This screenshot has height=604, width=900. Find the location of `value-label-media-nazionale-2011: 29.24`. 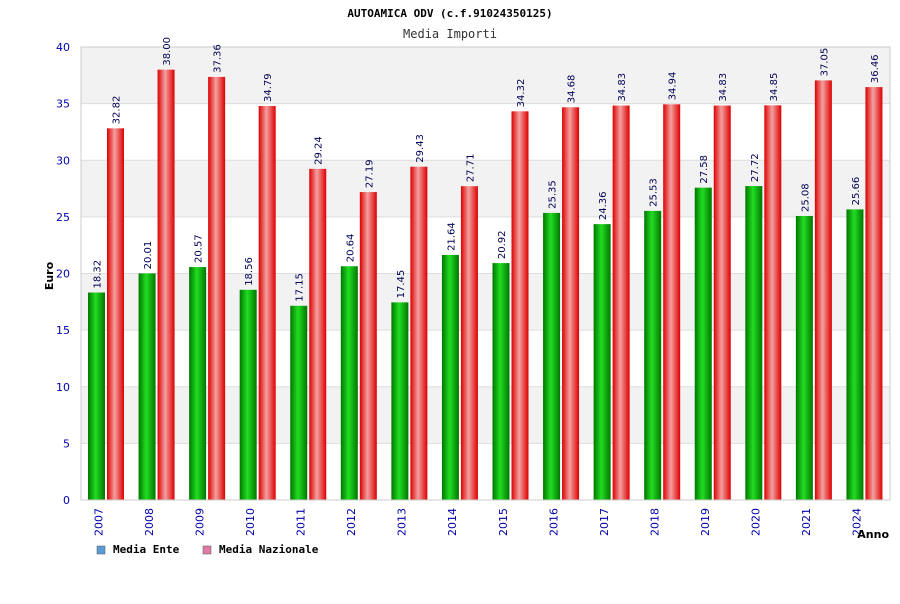

value-label-media-nazionale-2011: 29.24 is located at coordinates (319, 150).